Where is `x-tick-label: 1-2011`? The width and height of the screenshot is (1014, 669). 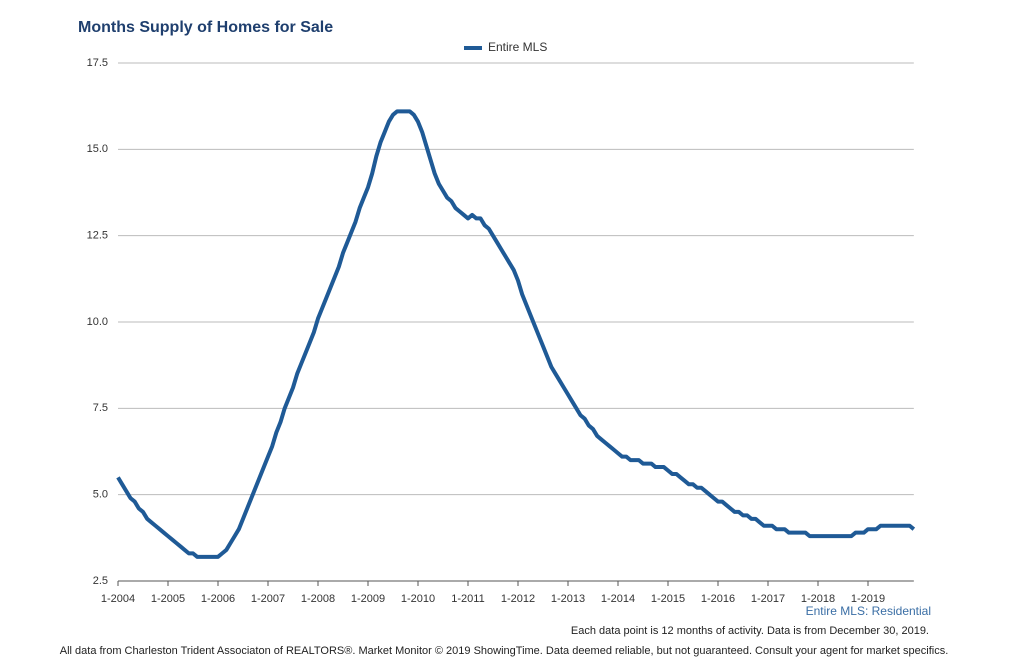
x-tick-label: 1-2011 is located at coordinates (467, 599).